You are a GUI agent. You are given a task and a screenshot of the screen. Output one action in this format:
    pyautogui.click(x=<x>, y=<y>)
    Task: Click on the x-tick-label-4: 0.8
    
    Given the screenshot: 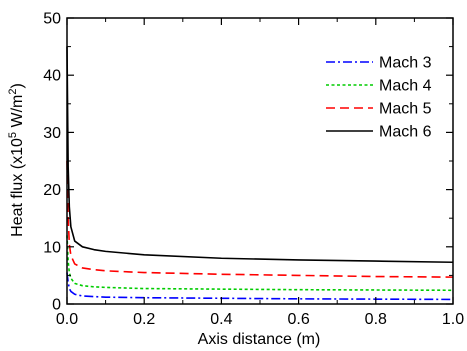 What is the action you would take?
    pyautogui.click(x=376, y=319)
    